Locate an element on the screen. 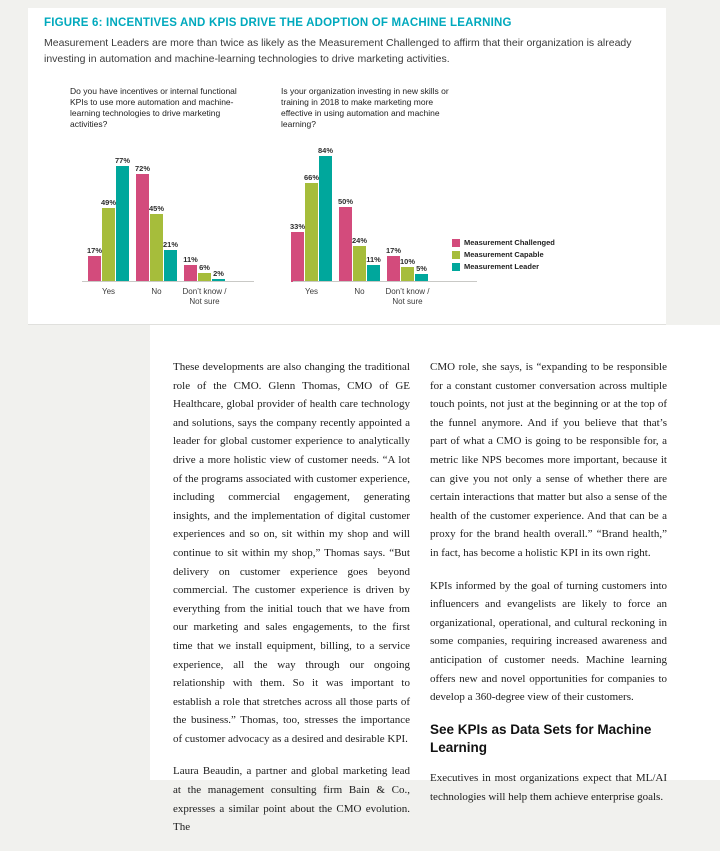  bar-value-label: 24% is located at coordinates (360, 240).